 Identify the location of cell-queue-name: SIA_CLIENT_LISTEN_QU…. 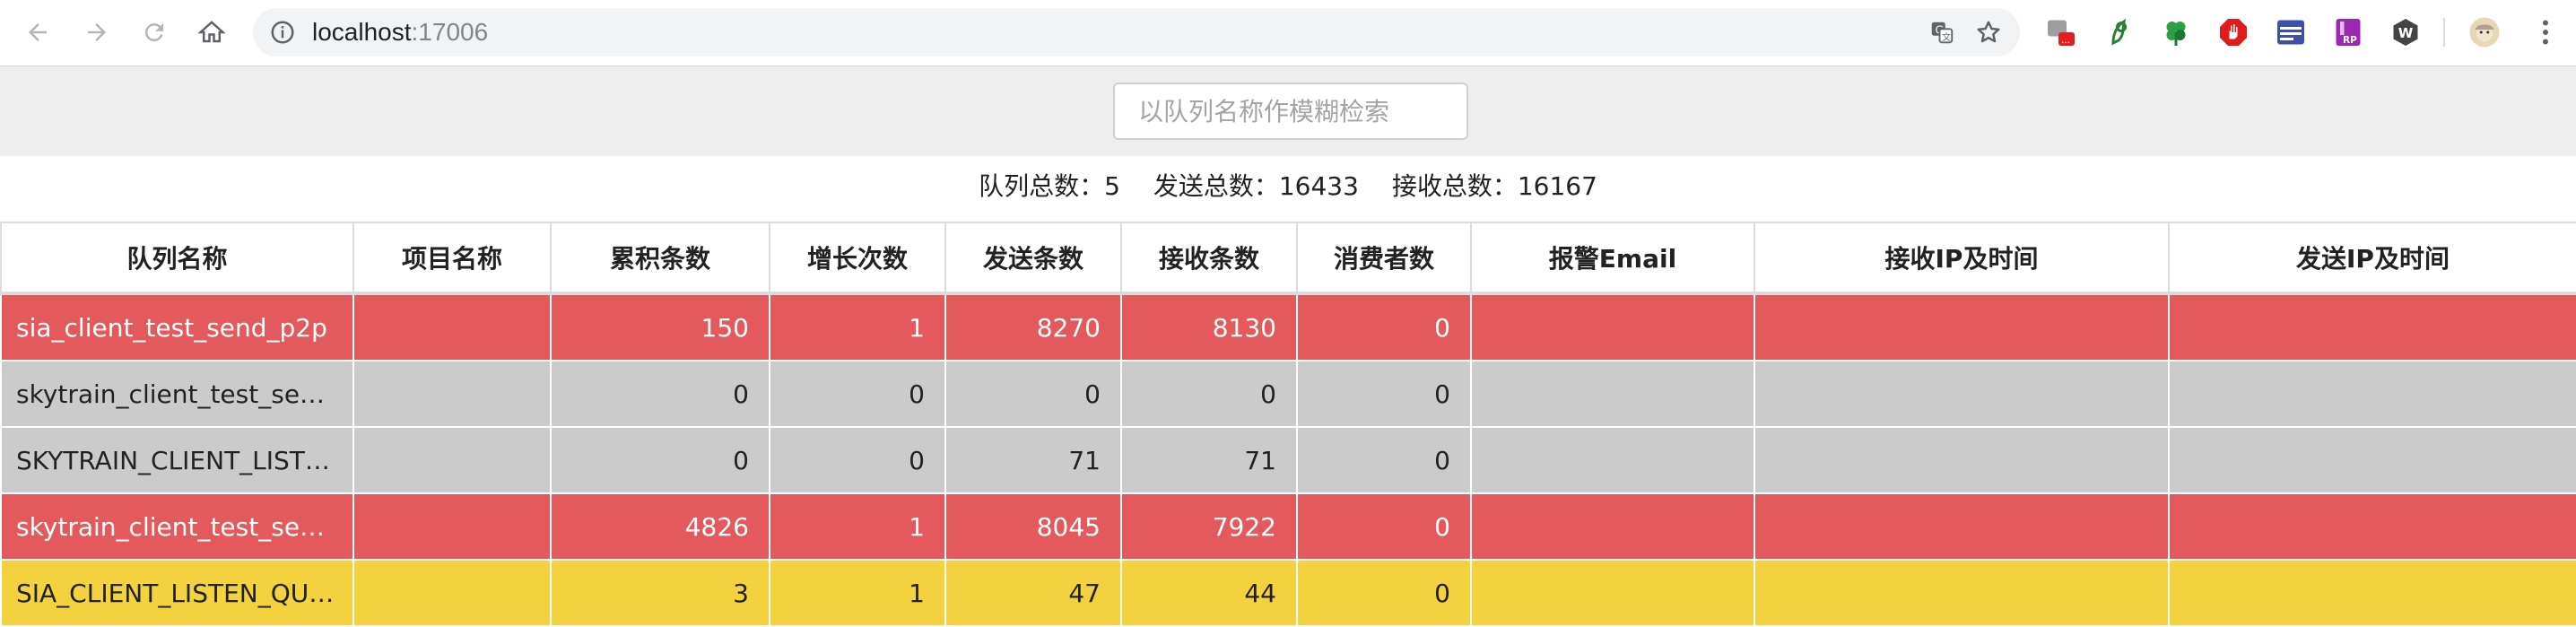
(177, 593).